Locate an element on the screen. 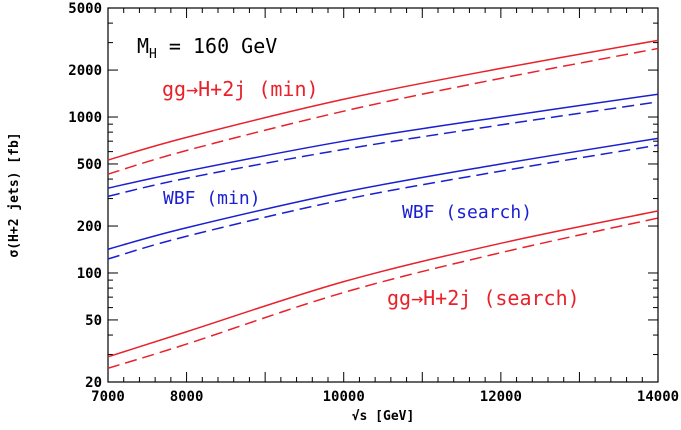  annot-wbf-min: WBF (min) is located at coordinates (212, 198).